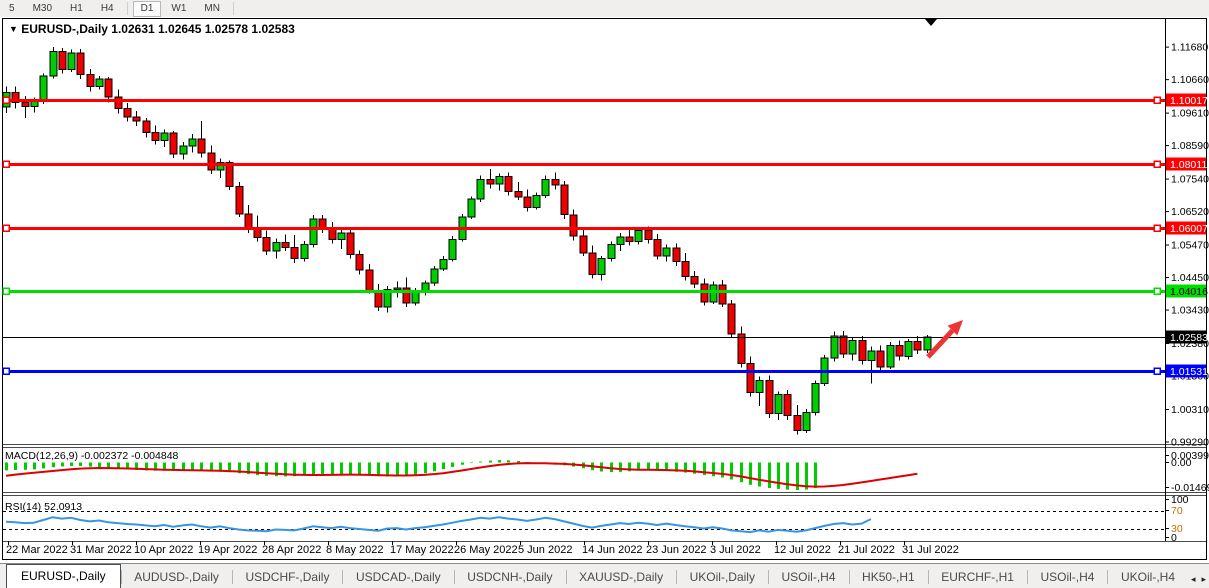 This screenshot has height=588, width=1209. I want to click on current-price-badge: 1.02583, so click(1187, 337).